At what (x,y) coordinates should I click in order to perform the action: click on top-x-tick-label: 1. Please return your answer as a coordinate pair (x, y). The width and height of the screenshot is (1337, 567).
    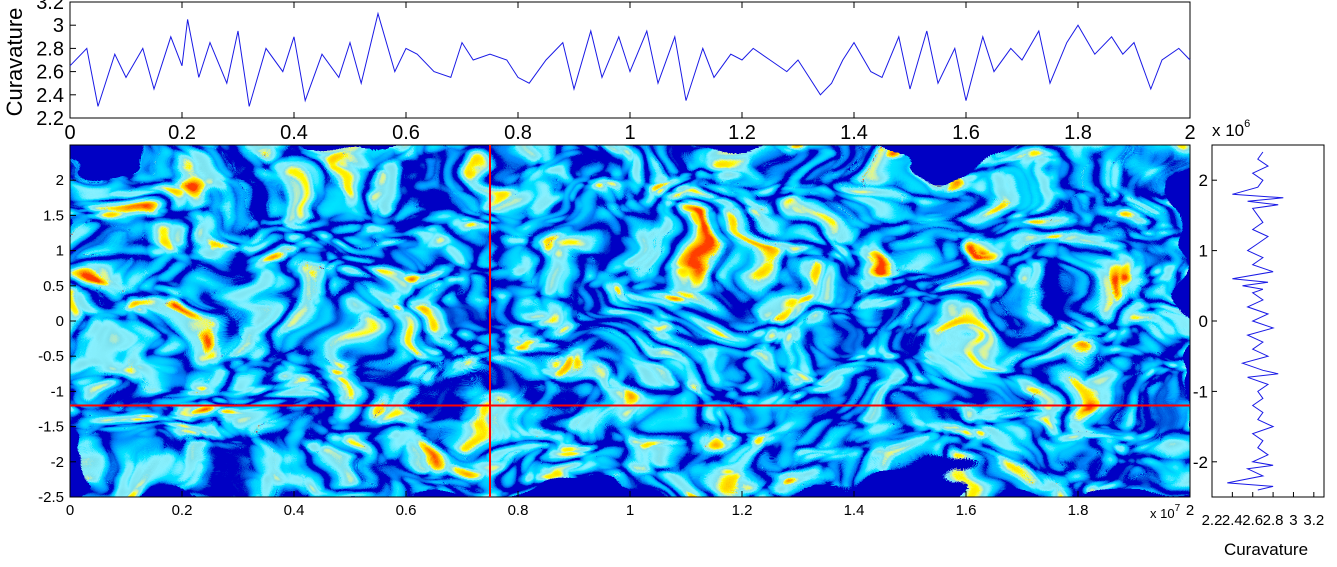
    Looking at the image, I should click on (629, 133).